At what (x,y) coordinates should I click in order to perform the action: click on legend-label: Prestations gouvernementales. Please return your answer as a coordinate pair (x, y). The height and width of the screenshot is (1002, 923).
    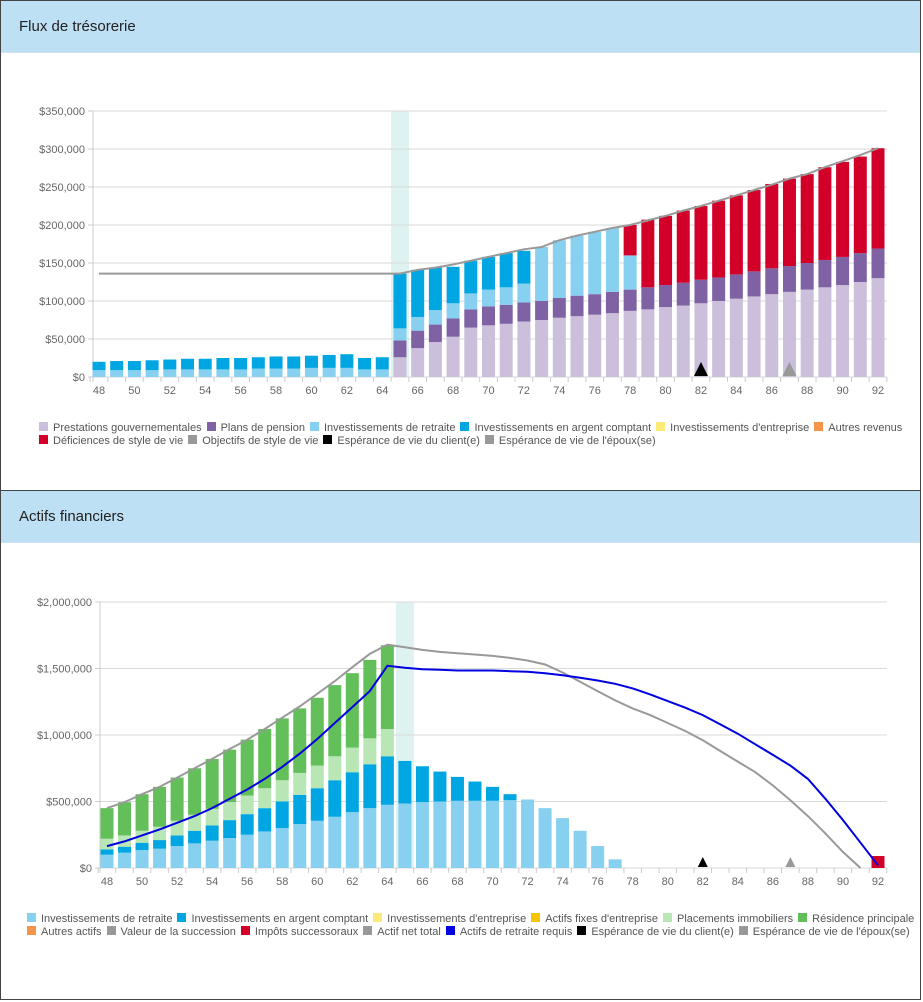
    Looking at the image, I should click on (127, 428).